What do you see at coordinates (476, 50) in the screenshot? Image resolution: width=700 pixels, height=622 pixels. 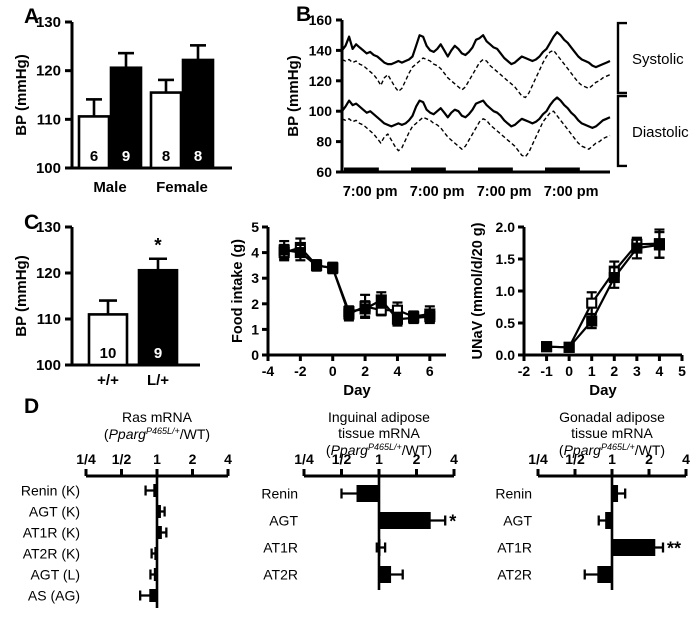 I see `trace-systolic-mutant` at bounding box center [476, 50].